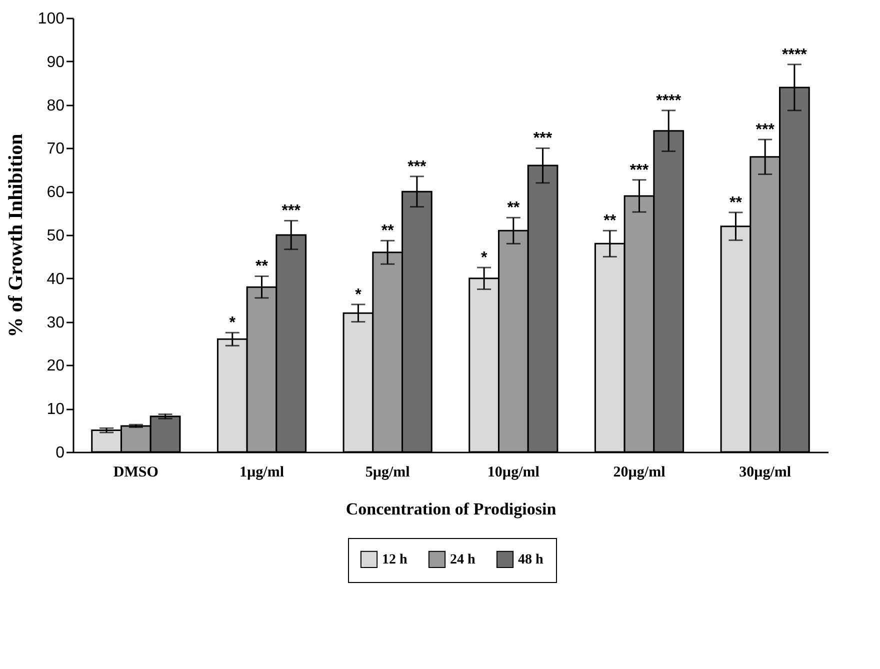  What do you see at coordinates (60, 453) in the screenshot?
I see `y-tick-label: 0` at bounding box center [60, 453].